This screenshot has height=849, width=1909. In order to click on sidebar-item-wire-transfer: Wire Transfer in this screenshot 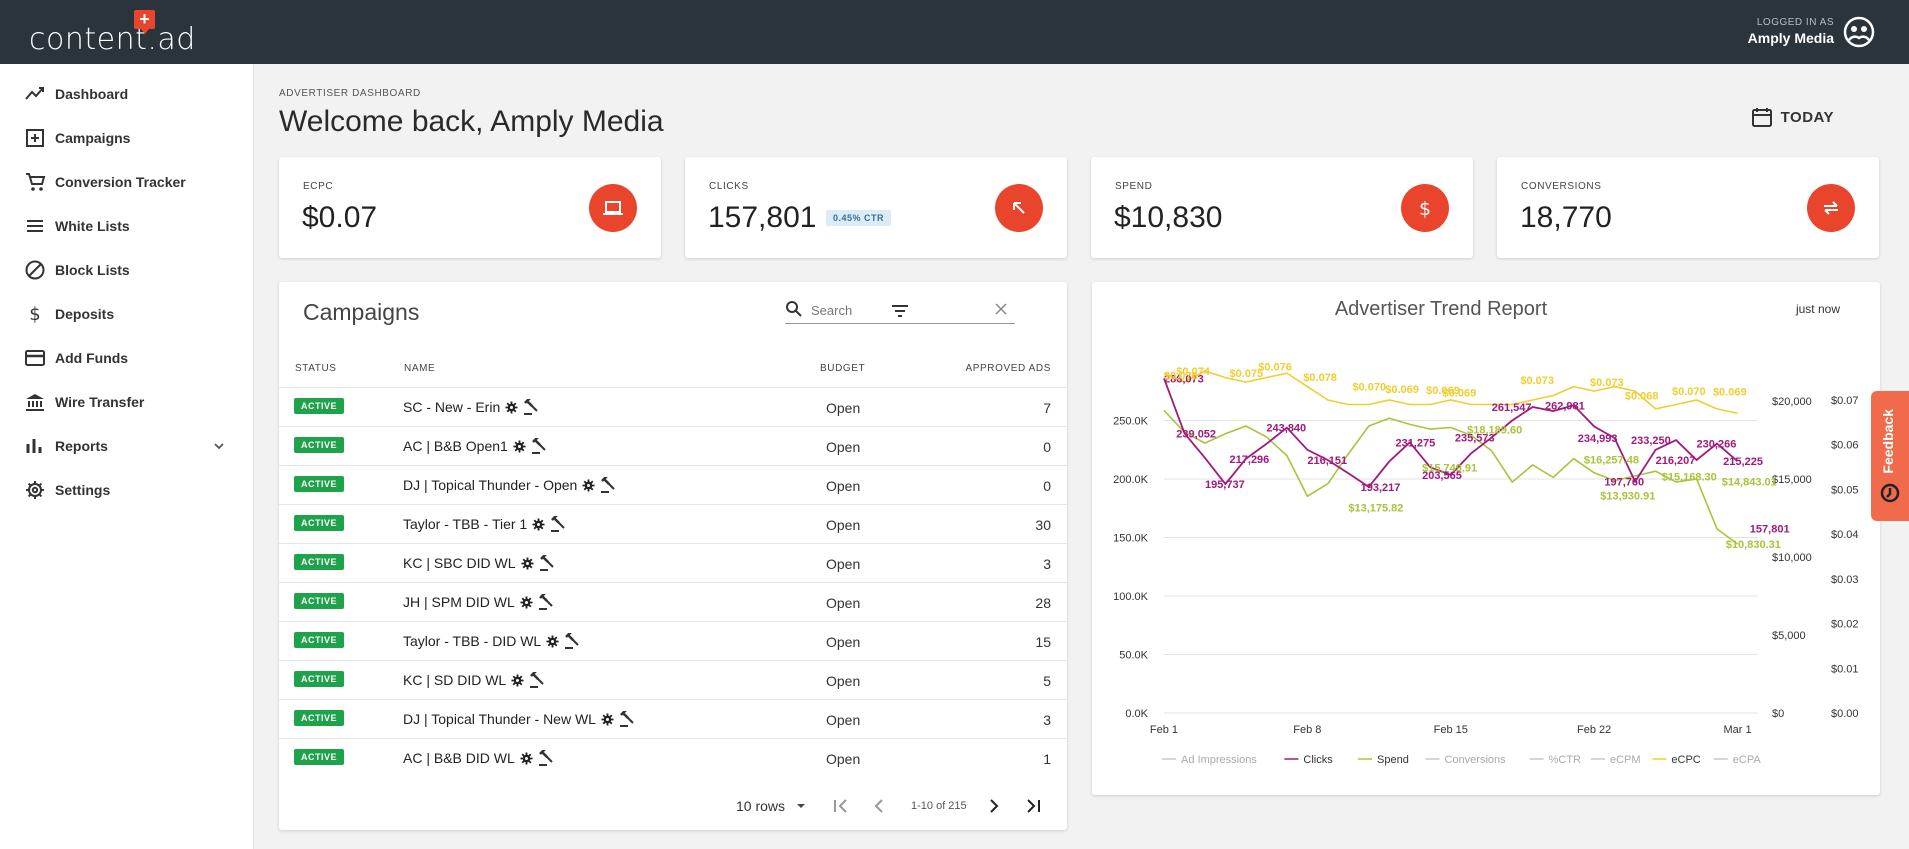, I will do `click(127, 402)`.